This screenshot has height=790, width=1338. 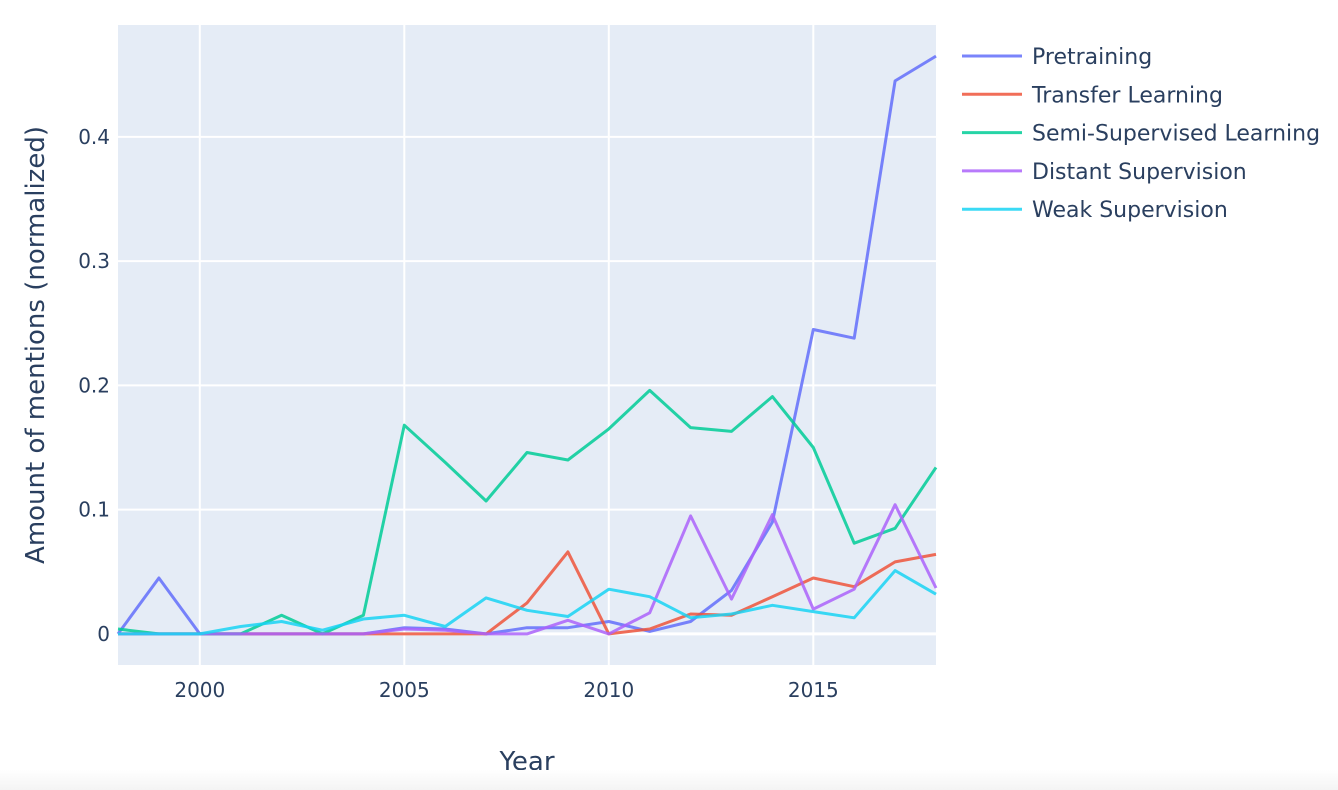 I want to click on y-axis-title: Amount of mentions (normalized), so click(x=36, y=345).